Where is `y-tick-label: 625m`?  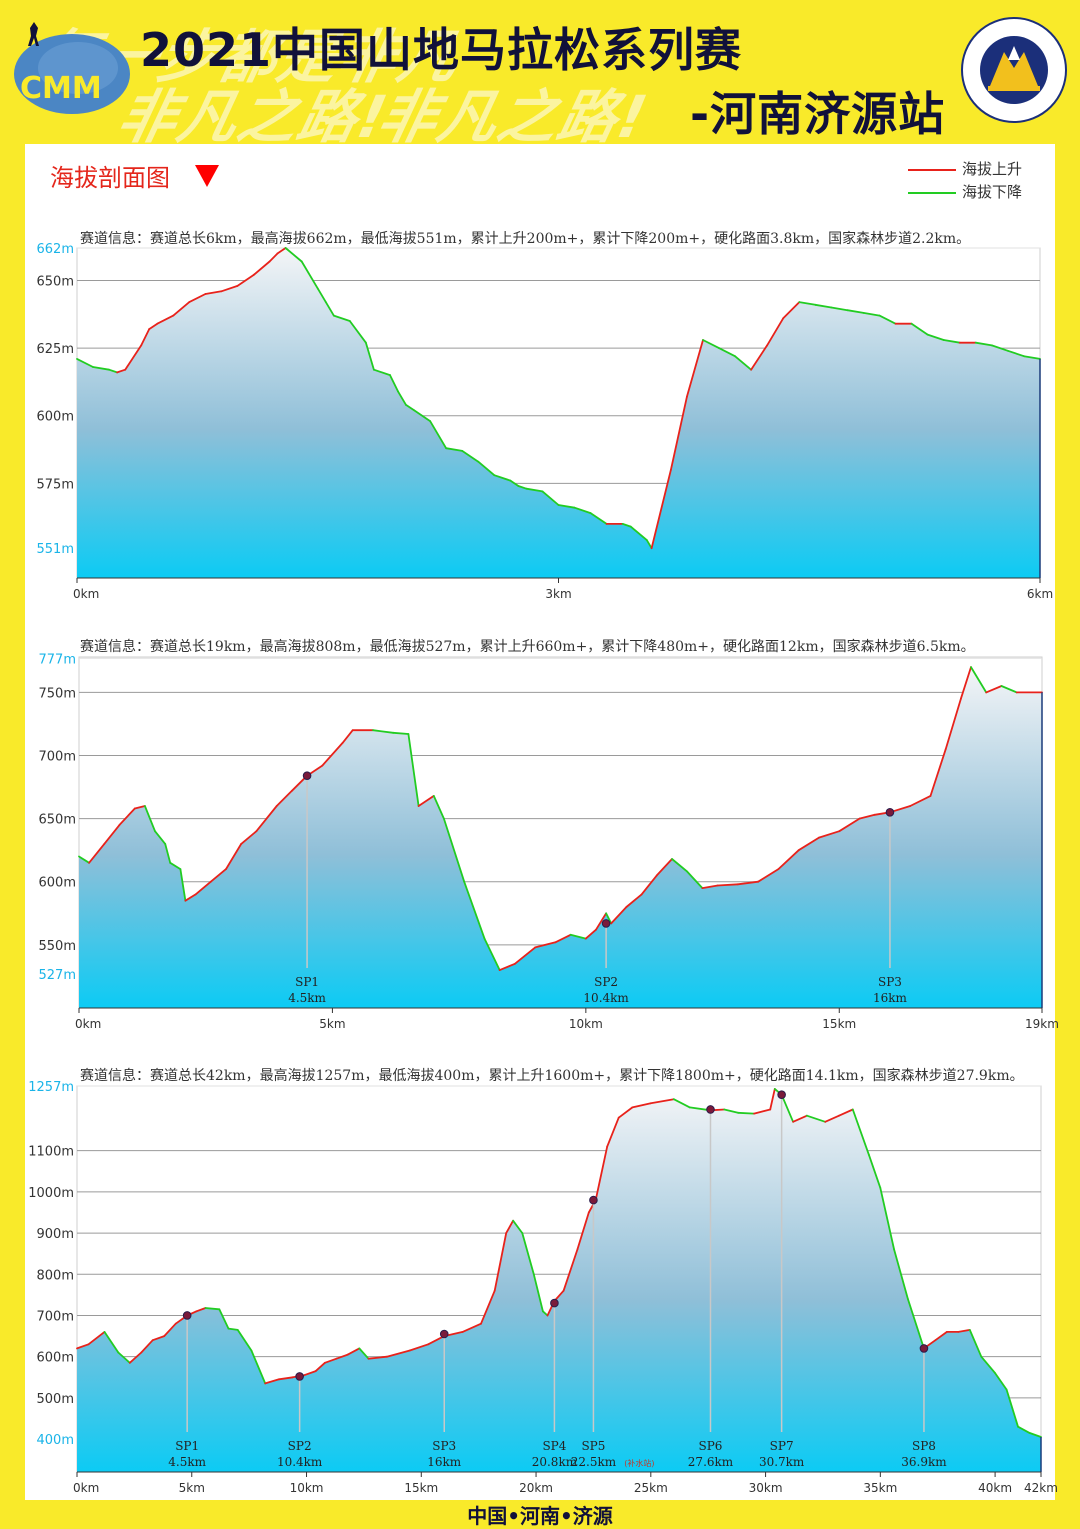 y-tick-label: 625m is located at coordinates (55, 349).